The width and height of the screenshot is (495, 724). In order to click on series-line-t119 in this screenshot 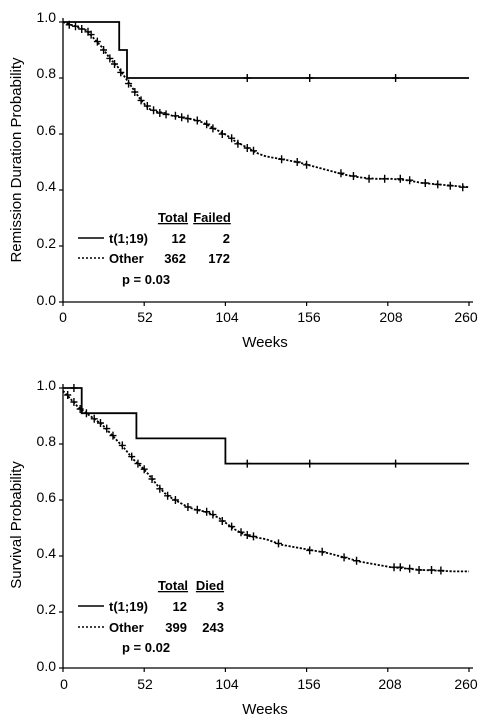, I will do `click(266, 426)`.